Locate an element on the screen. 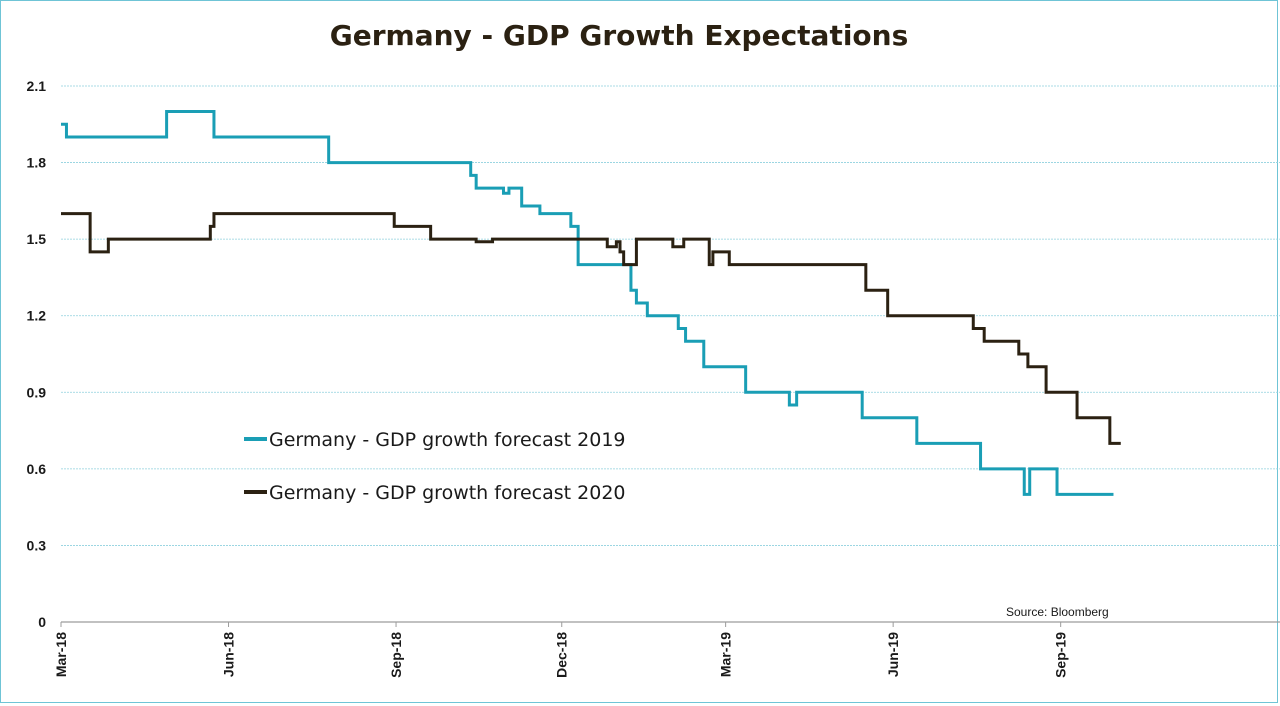 This screenshot has height=706, width=1280. y-tick-label: 1.8 is located at coordinates (37, 163).